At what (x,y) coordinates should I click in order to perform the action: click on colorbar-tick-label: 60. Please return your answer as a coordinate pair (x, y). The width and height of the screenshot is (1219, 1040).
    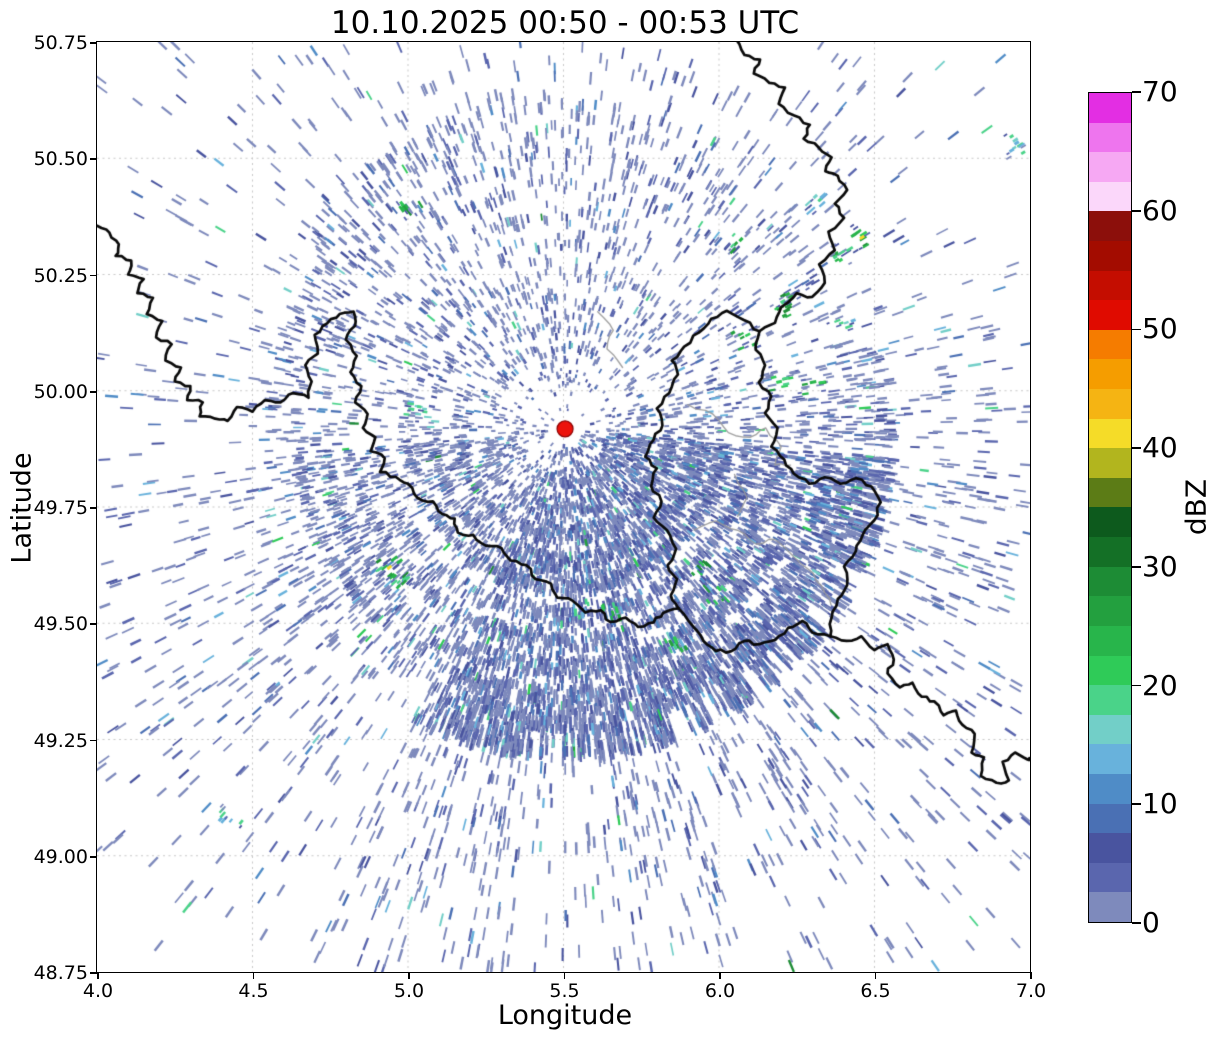
    Looking at the image, I should click on (1160, 210).